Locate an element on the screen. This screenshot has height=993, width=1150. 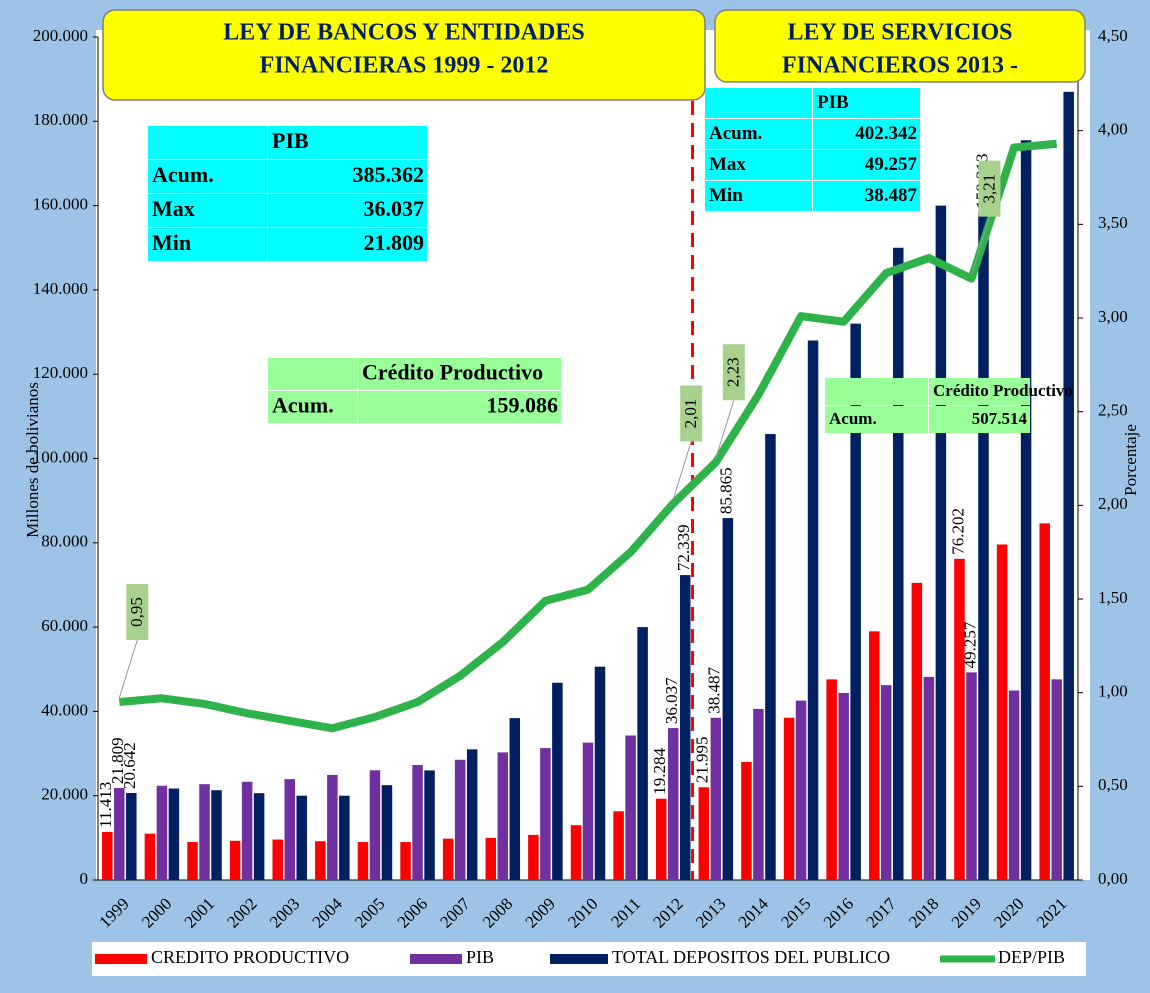
credit-table-text: 507.514 is located at coordinates (1000, 418).